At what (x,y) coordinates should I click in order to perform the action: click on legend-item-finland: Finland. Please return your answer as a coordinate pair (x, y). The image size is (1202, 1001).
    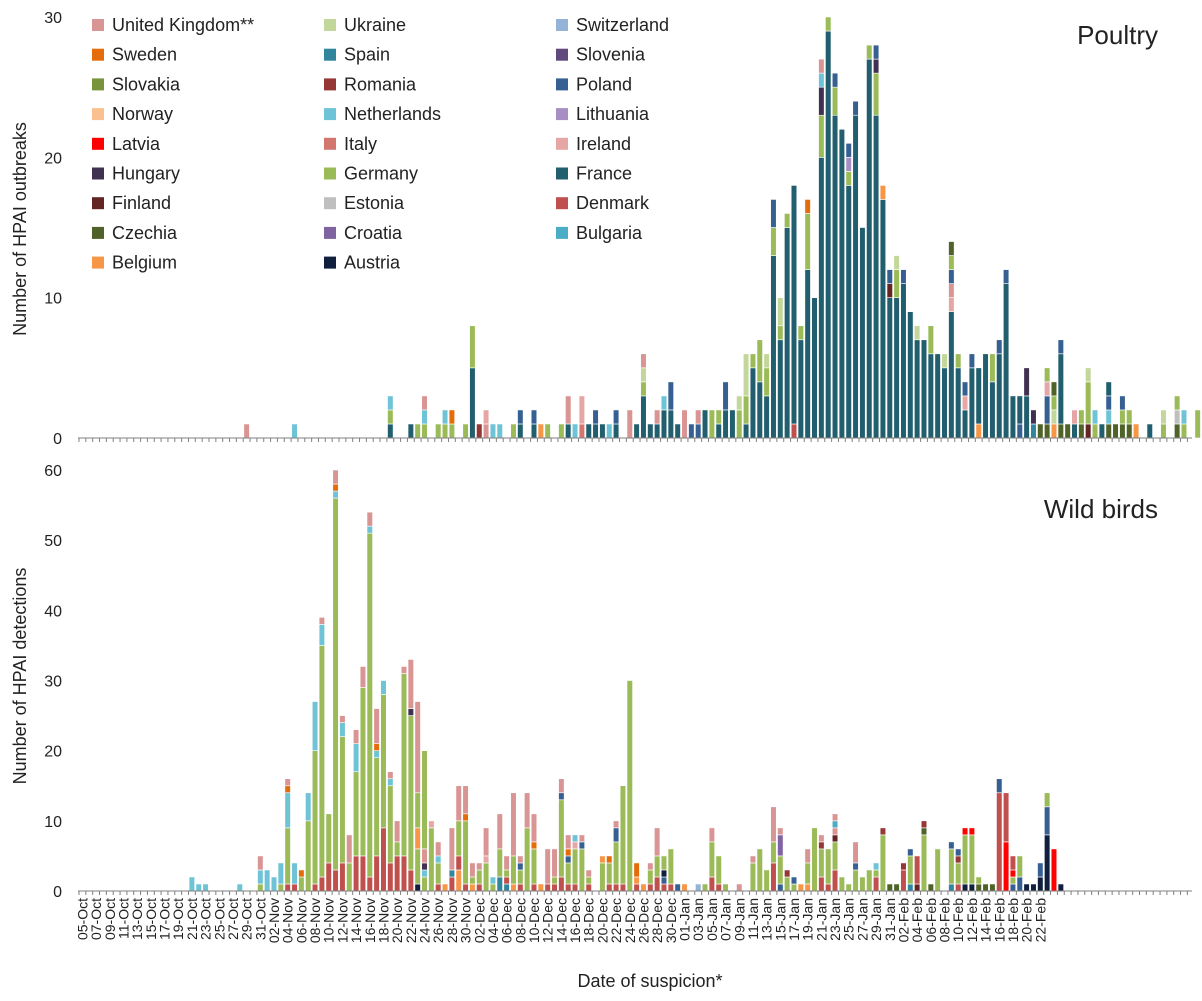
    Looking at the image, I should click on (131, 203).